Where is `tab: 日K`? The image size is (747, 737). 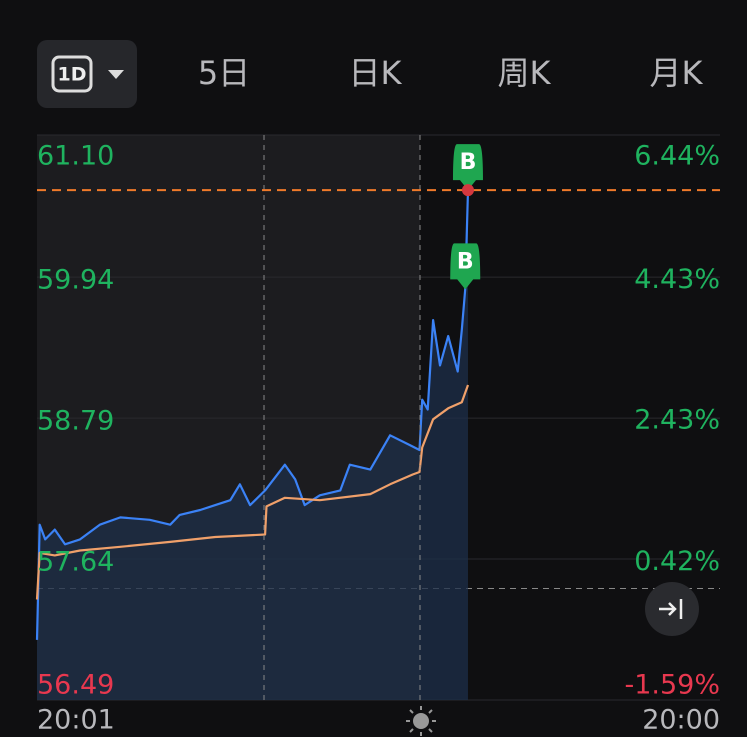 tab: 日K is located at coordinates (376, 73).